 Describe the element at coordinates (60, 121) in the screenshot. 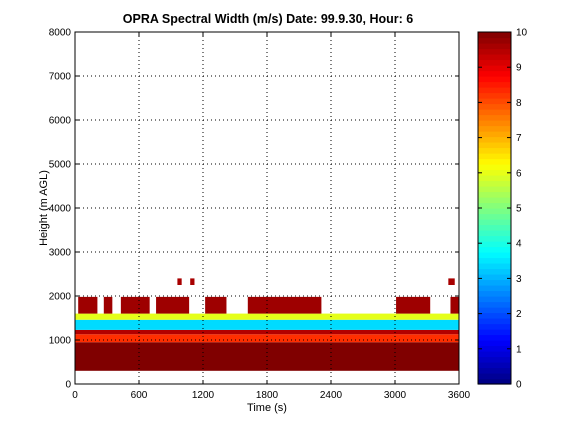

I see `y-tick-label: 6000` at that location.